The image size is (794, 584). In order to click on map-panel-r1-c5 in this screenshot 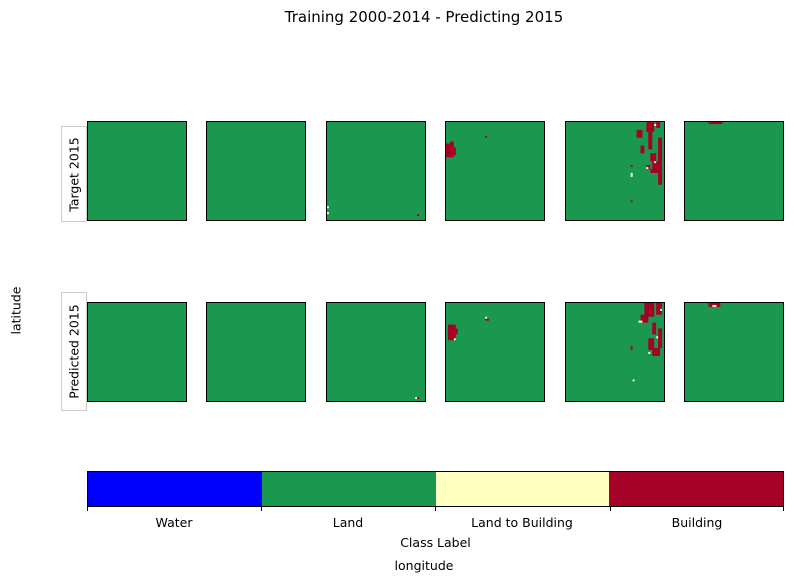, I will do `click(734, 352)`.